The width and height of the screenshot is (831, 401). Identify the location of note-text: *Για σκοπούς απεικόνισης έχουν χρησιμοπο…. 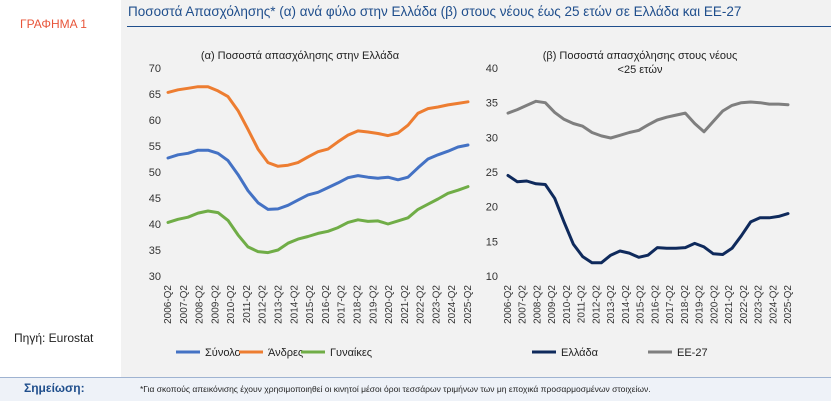
(395, 389).